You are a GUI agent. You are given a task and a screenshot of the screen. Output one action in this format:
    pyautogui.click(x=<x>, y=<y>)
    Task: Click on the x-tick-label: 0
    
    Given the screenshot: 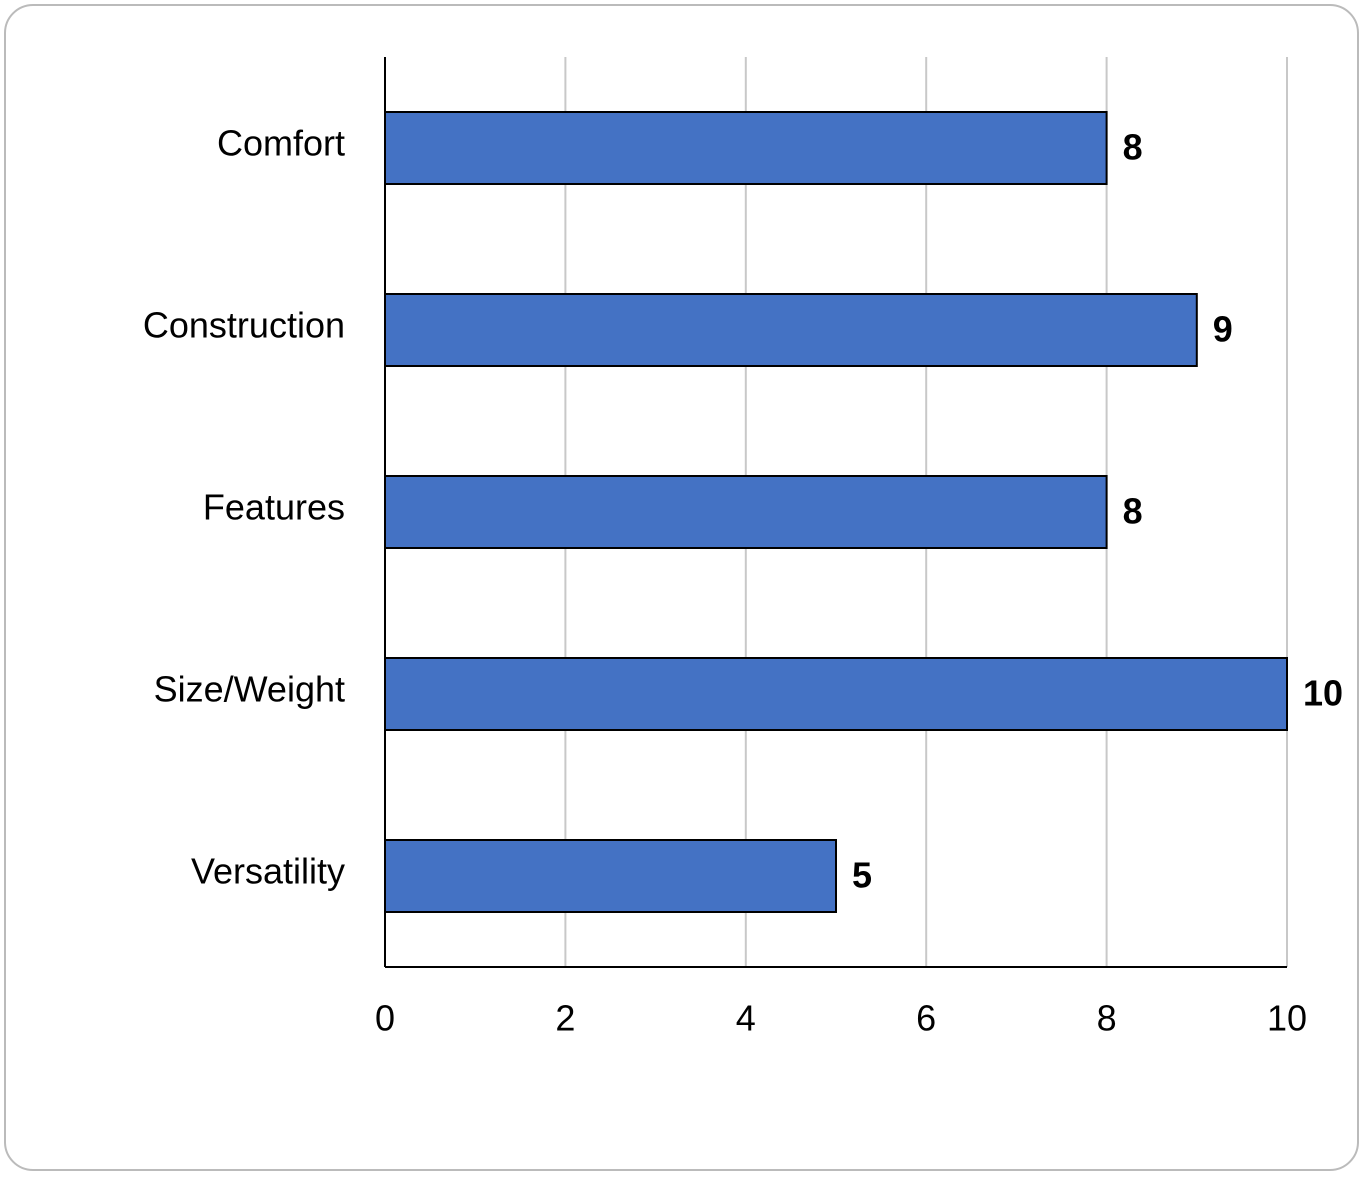 What is the action you would take?
    pyautogui.click(x=385, y=1018)
    